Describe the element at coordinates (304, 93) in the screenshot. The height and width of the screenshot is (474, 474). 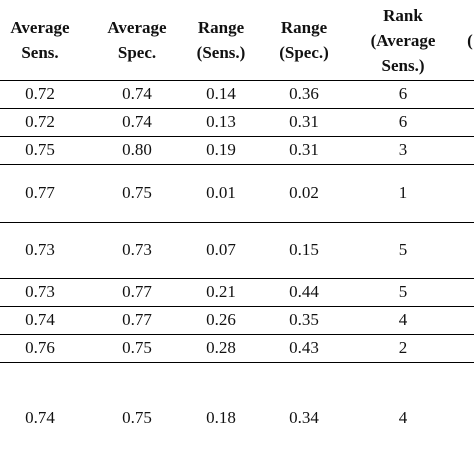
I see `table-cell: 0.36` at that location.